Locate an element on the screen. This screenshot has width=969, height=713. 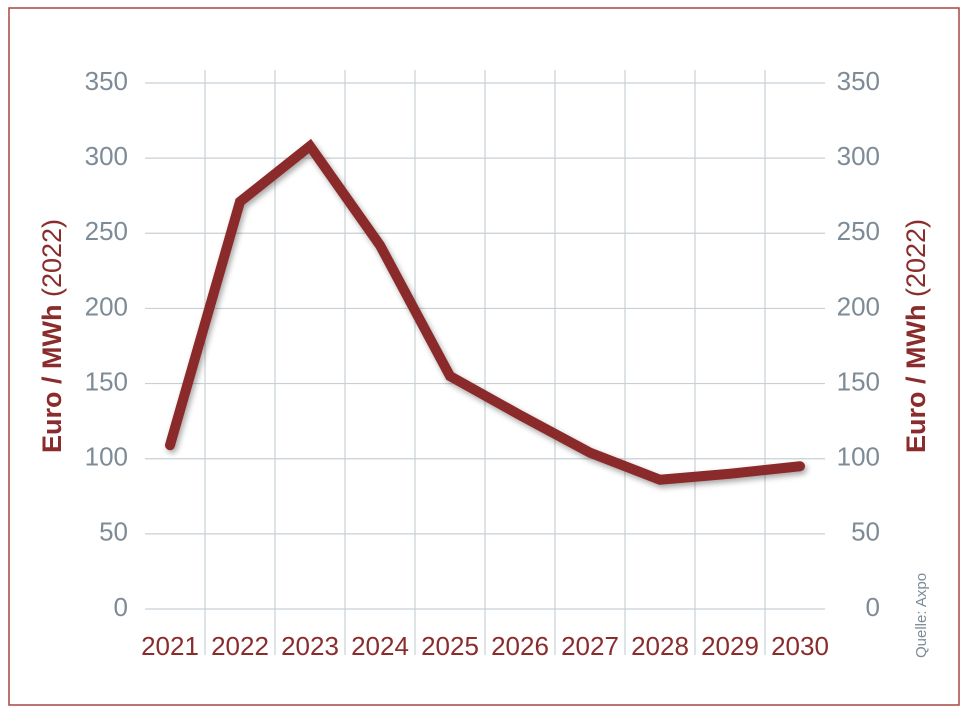
y-tick-label: 0 is located at coordinates (121, 607).